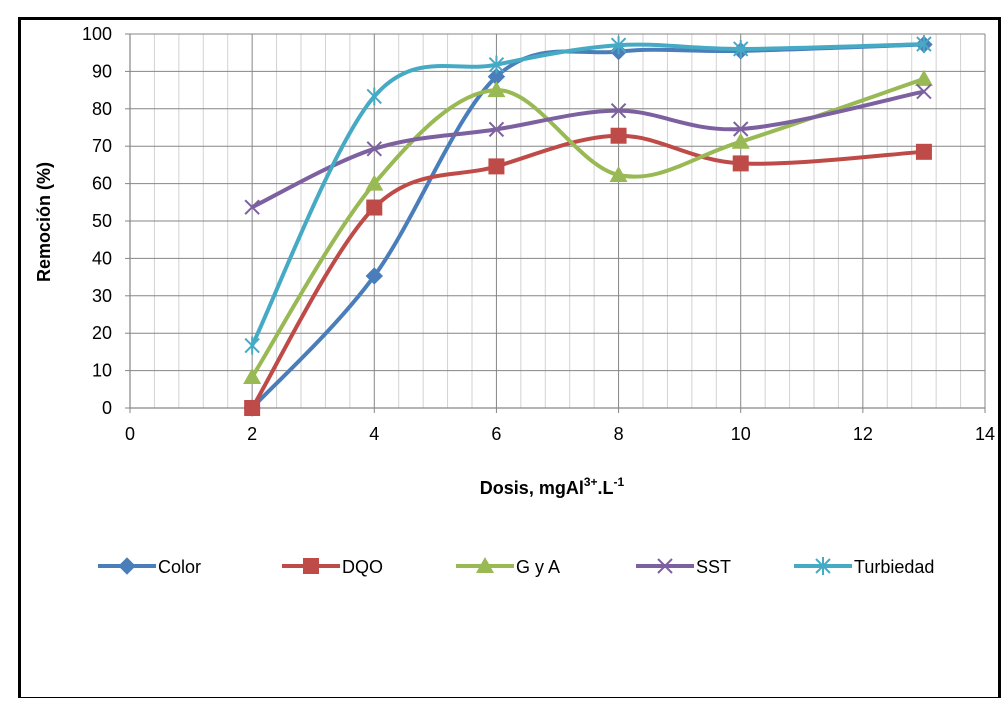 The width and height of the screenshot is (1008, 703). Describe the element at coordinates (102, 296) in the screenshot. I see `y-tick-label: 30` at that location.